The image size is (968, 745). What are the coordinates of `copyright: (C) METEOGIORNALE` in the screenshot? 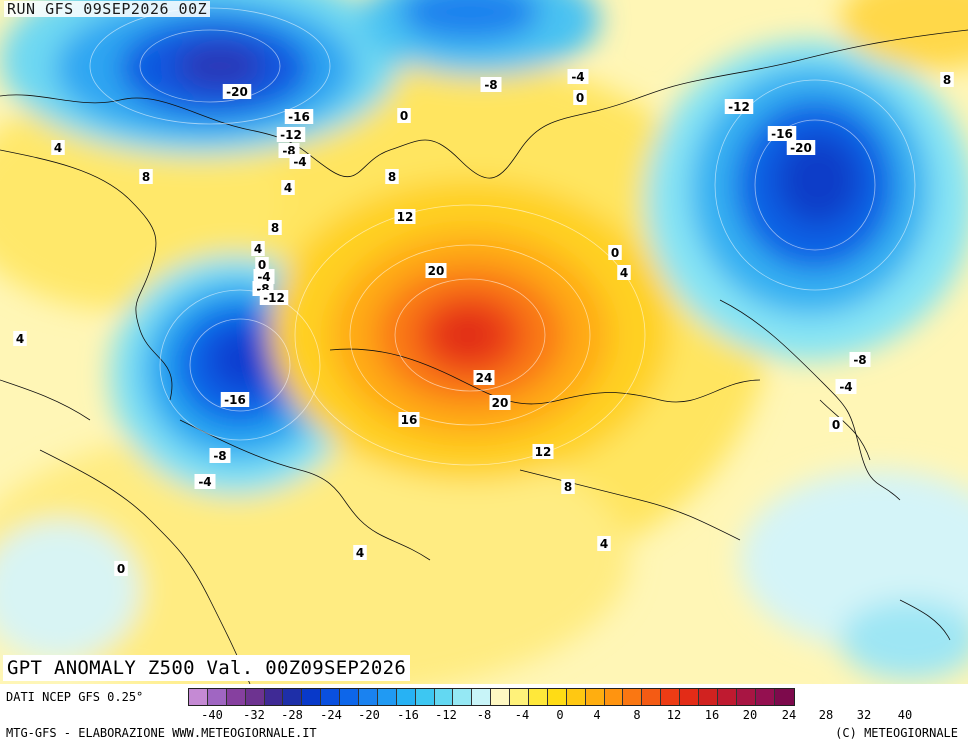 It's located at (896, 733).